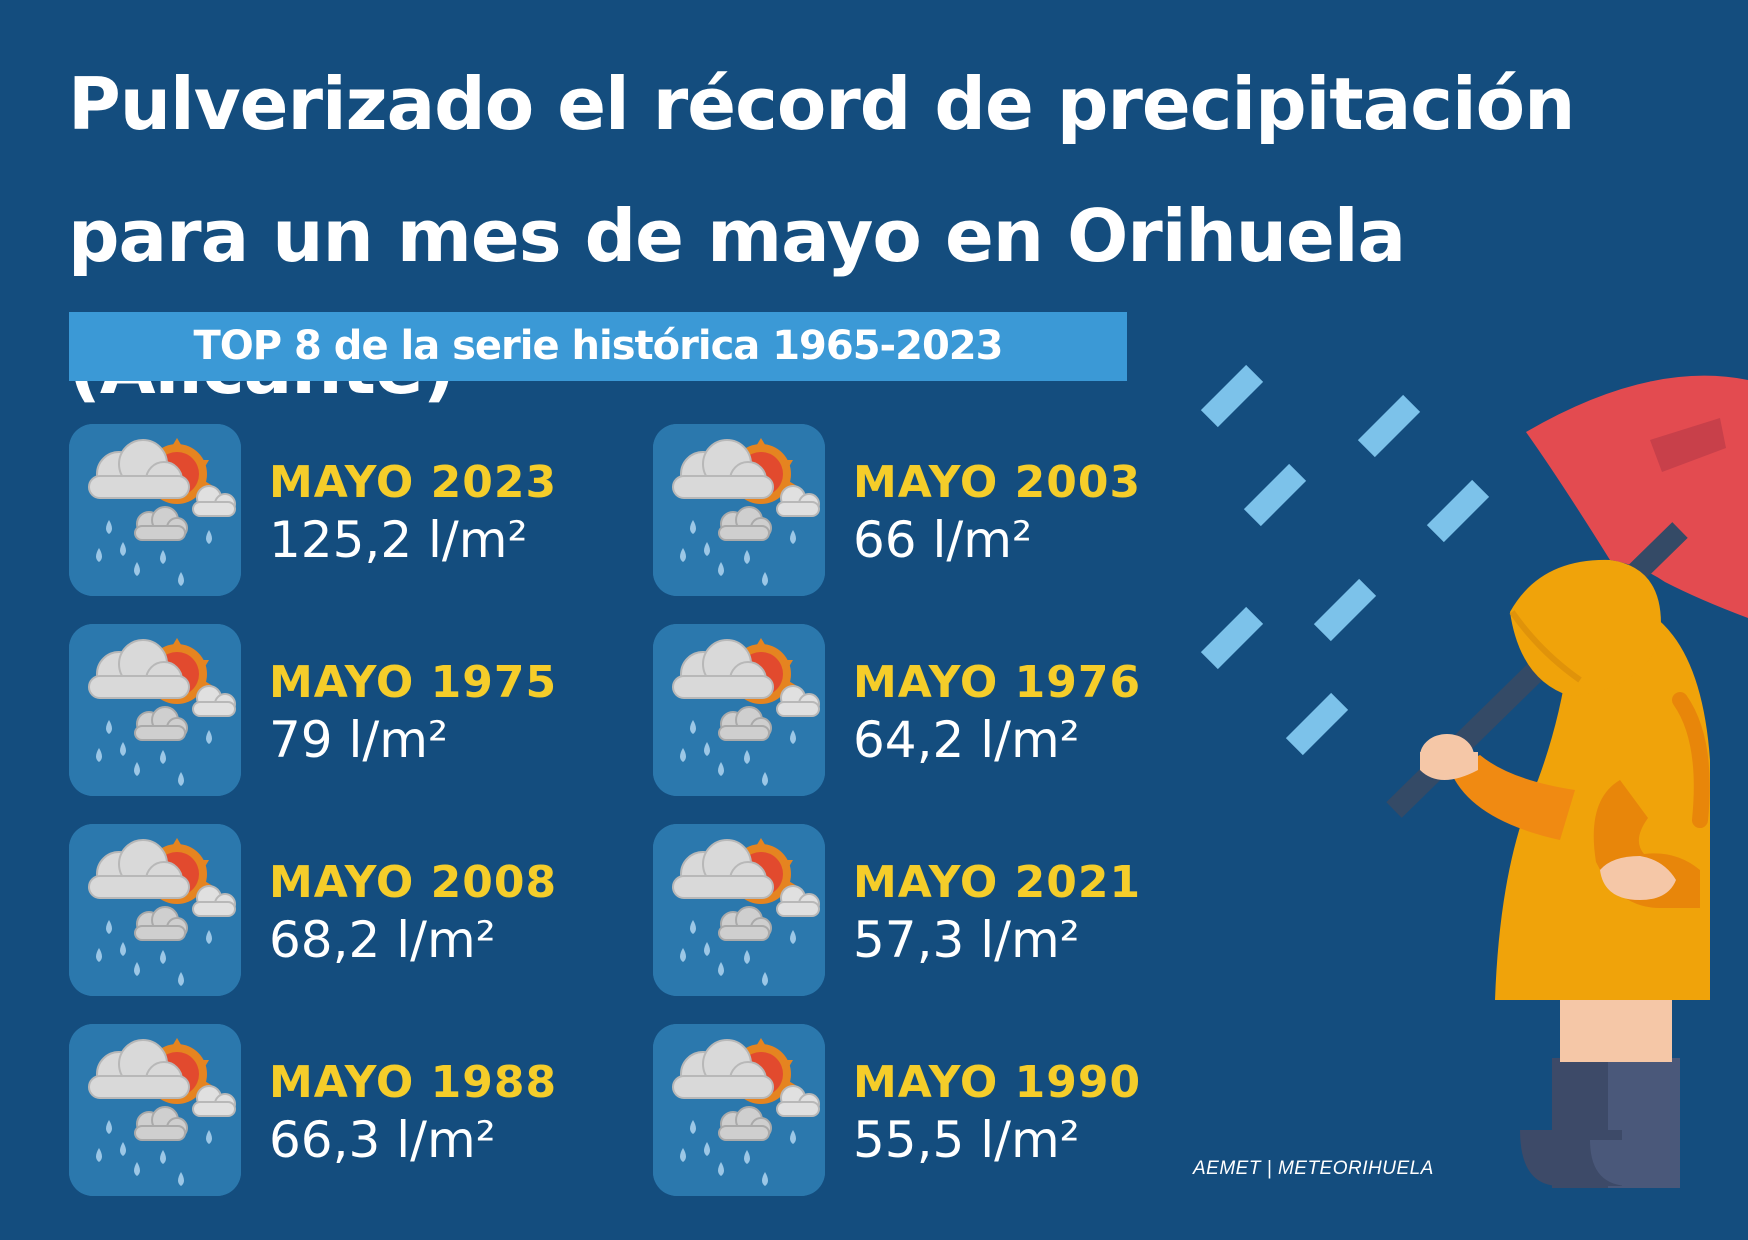  I want to click on subtitle-text: TOP 8 de la serie histórica 1965-2023, so click(598, 346).